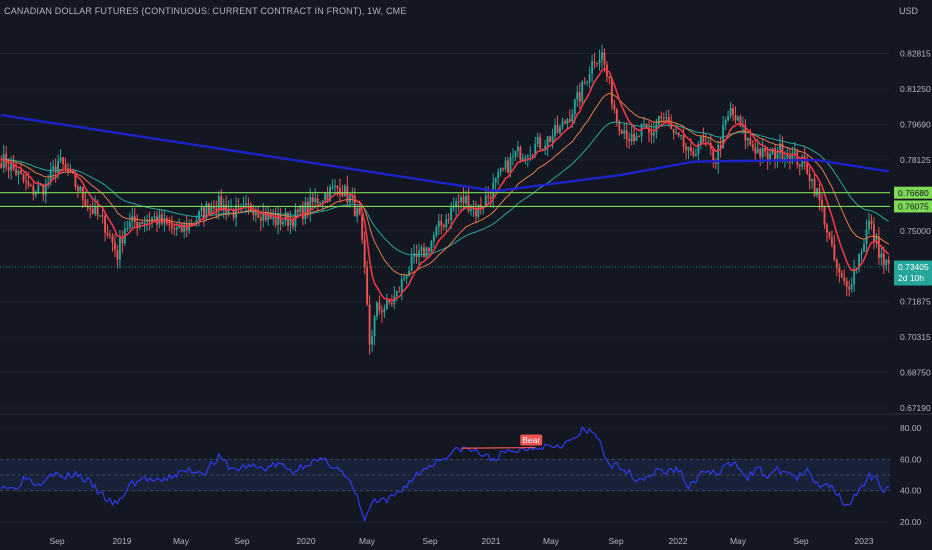 The image size is (932, 550). What do you see at coordinates (306, 541) in the screenshot?
I see `time-tick-label: 2020` at bounding box center [306, 541].